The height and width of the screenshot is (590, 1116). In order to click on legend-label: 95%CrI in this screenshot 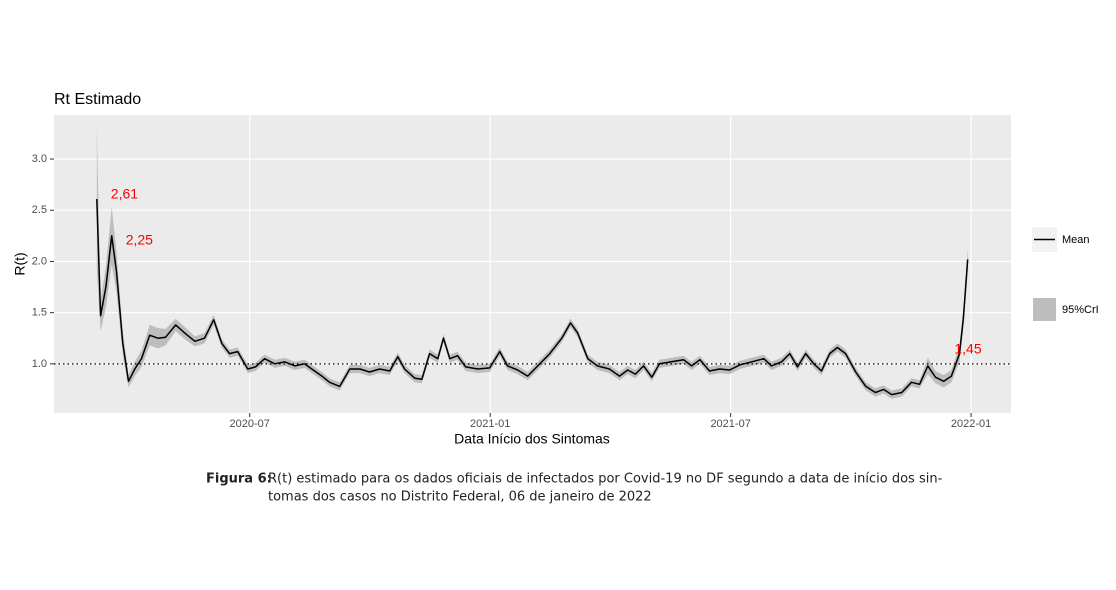, I will do `click(1080, 310)`.